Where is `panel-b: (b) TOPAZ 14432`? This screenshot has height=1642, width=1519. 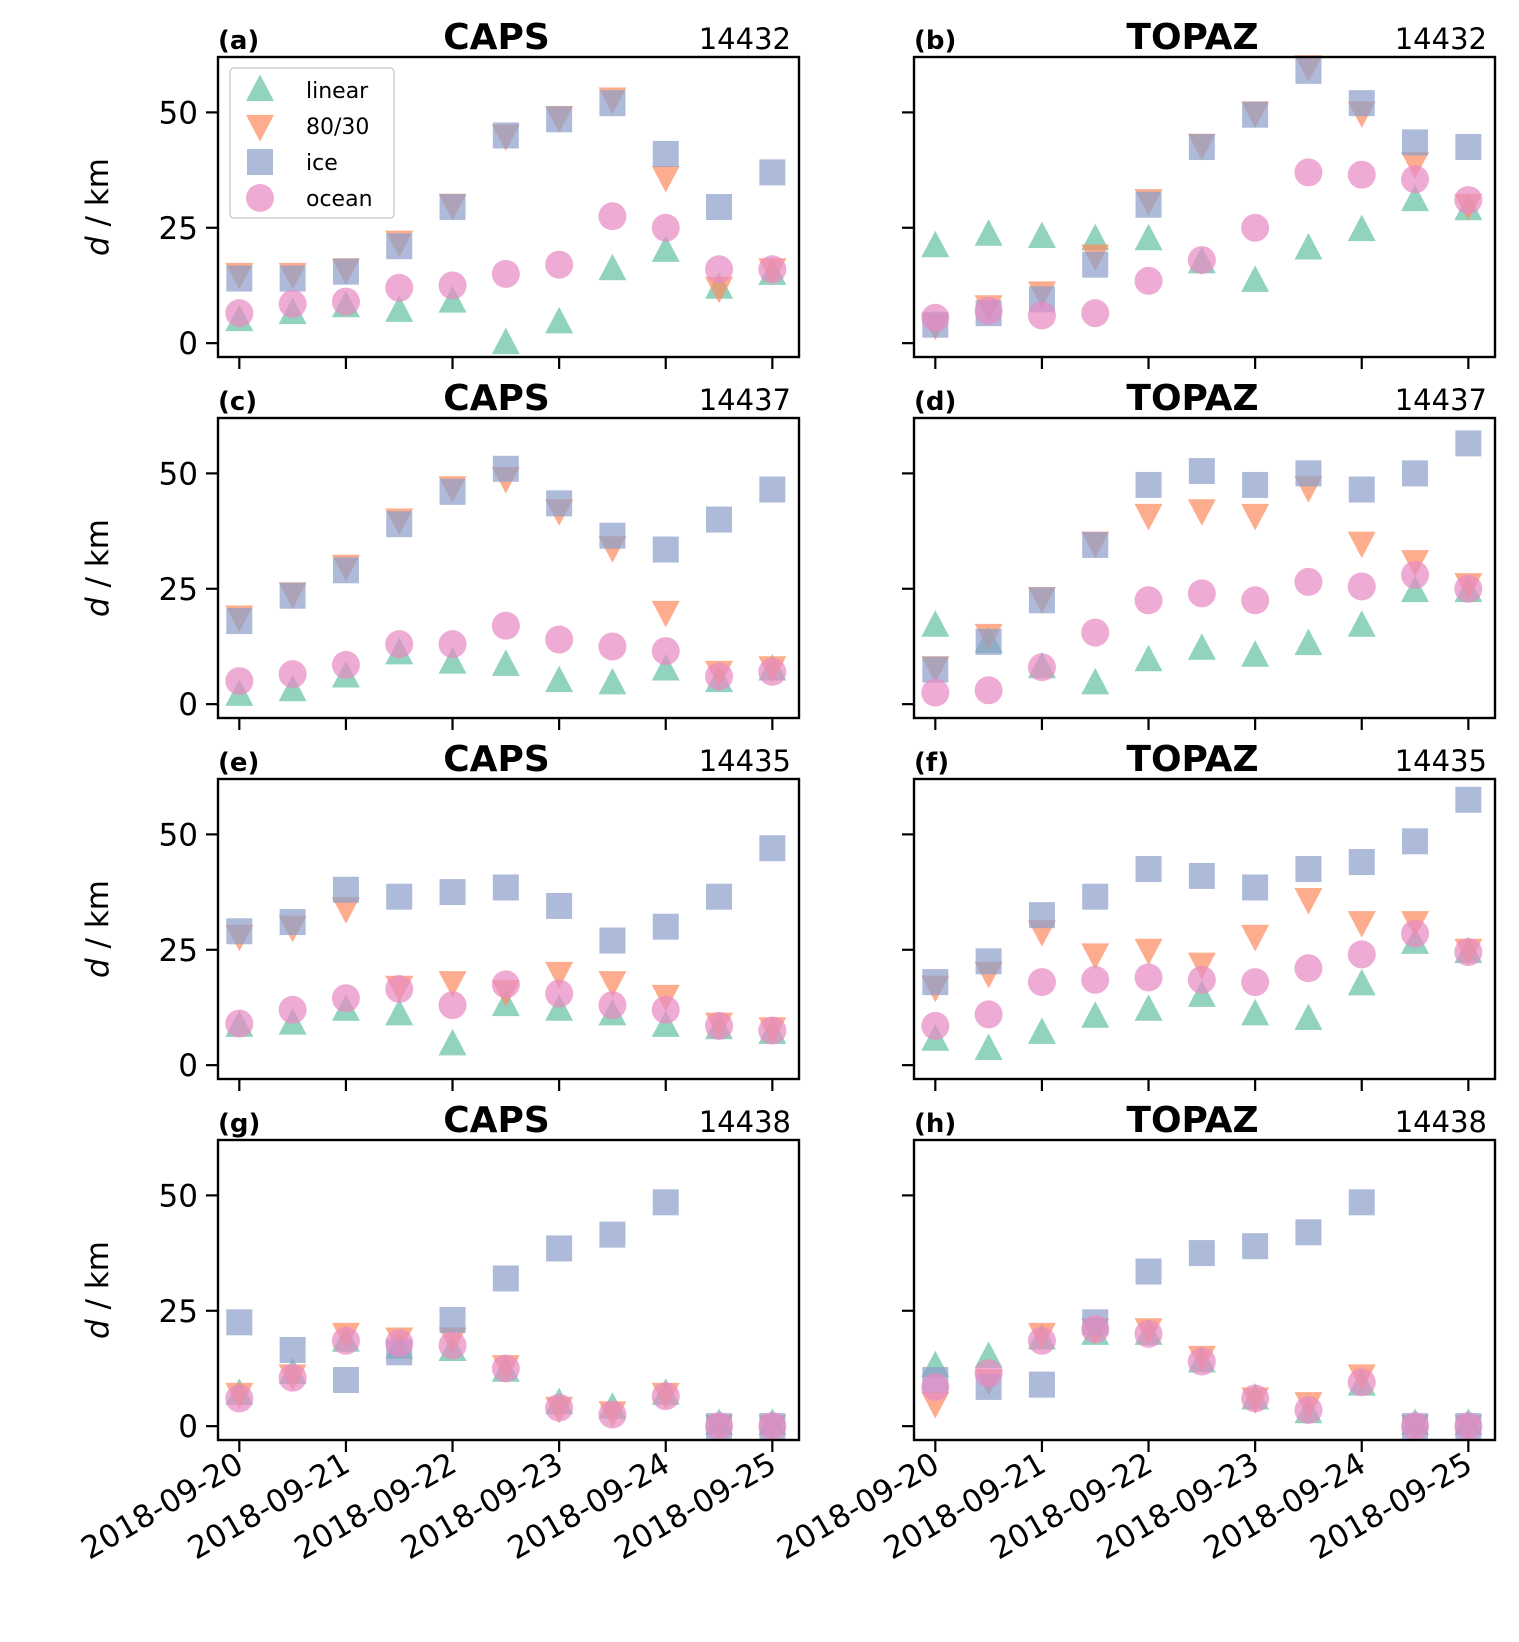
panel-b: (b) TOPAZ 14432 is located at coordinates (1199, 193).